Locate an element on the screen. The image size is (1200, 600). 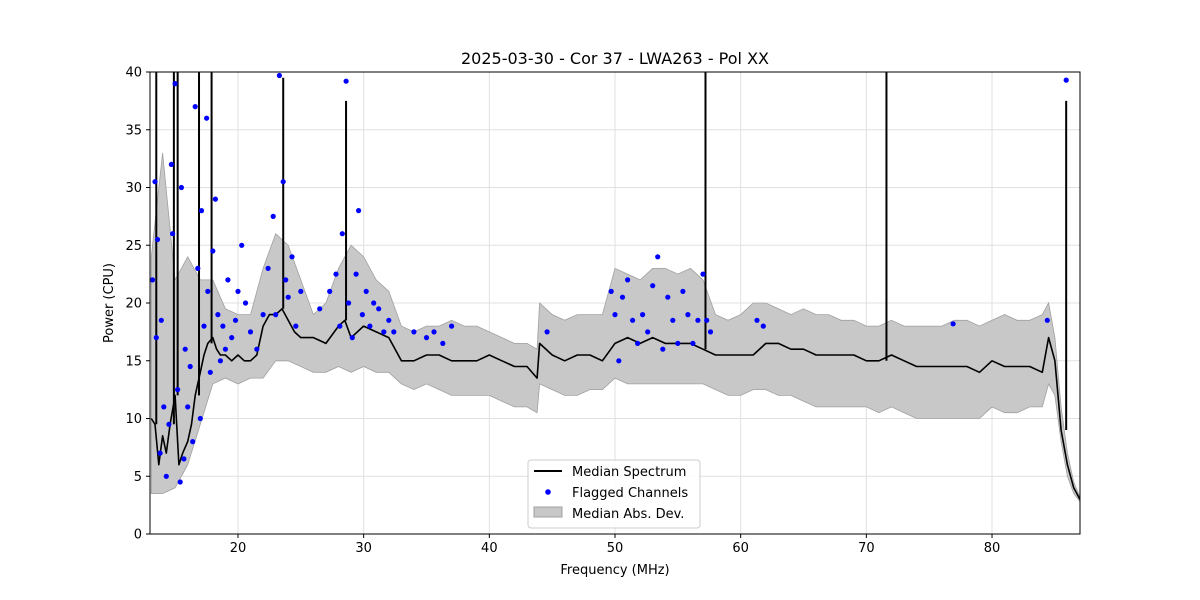
x-tick-label: 30 is located at coordinates (363, 548).